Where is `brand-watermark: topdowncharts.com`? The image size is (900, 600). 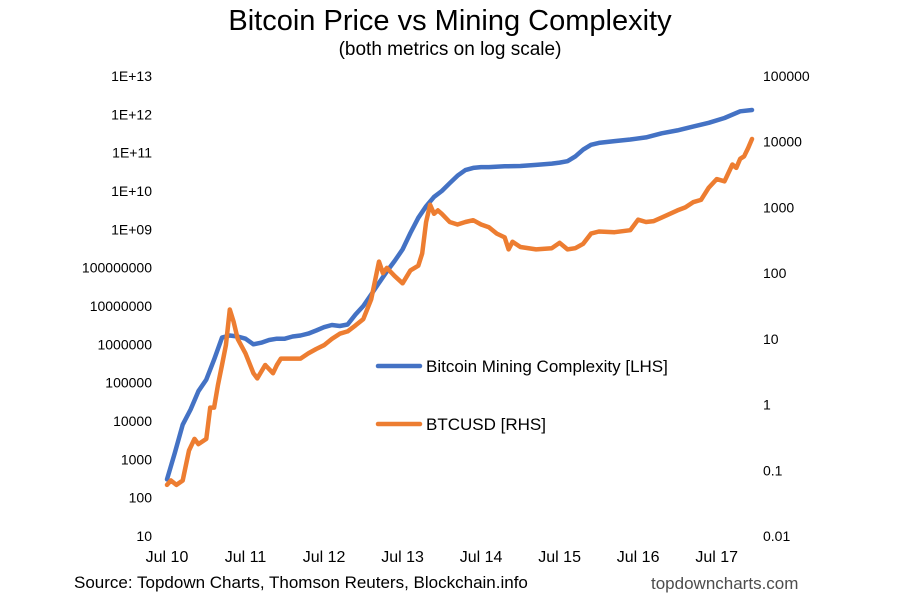
brand-watermark: topdowncharts.com is located at coordinates (725, 583).